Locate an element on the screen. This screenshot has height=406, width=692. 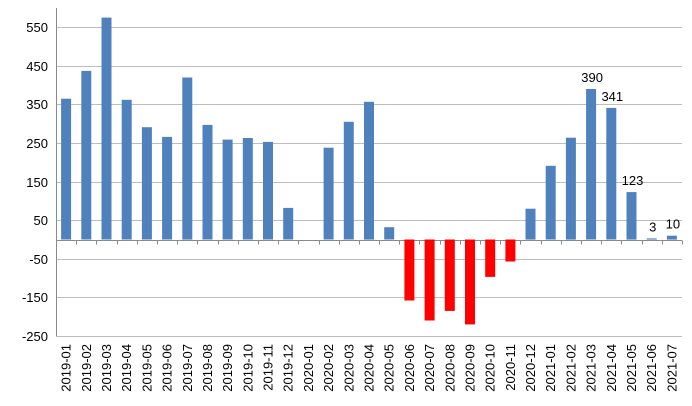
x-tick-label: 2019-01 is located at coordinates (66, 368).